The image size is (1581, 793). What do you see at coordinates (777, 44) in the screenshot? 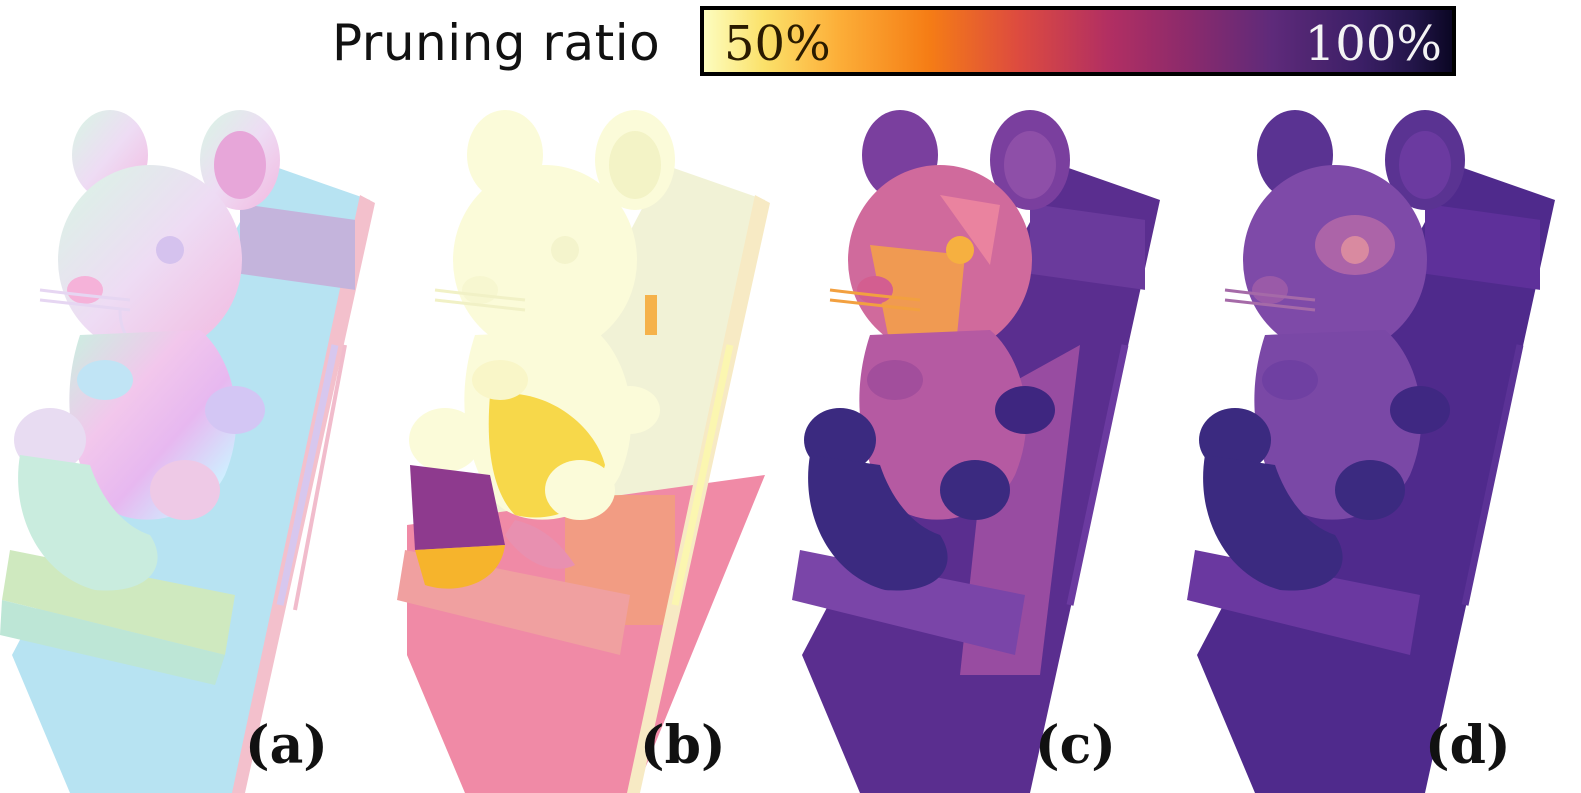
I see `colorbar-min-label: 50%` at bounding box center [777, 44].